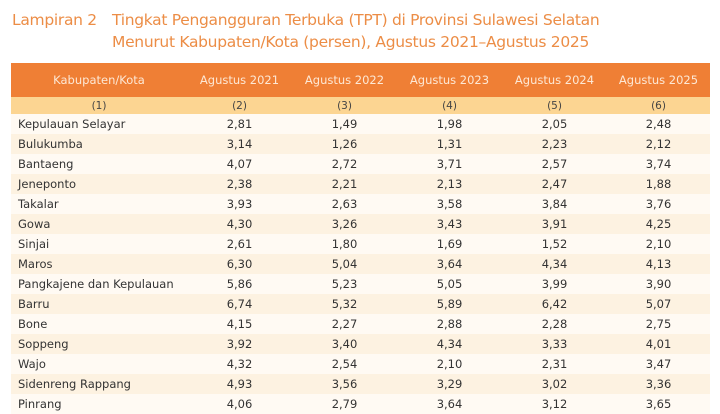 This screenshot has width=720, height=414. Describe the element at coordinates (554, 304) in the screenshot. I see `tpt-value: 6,42` at that location.